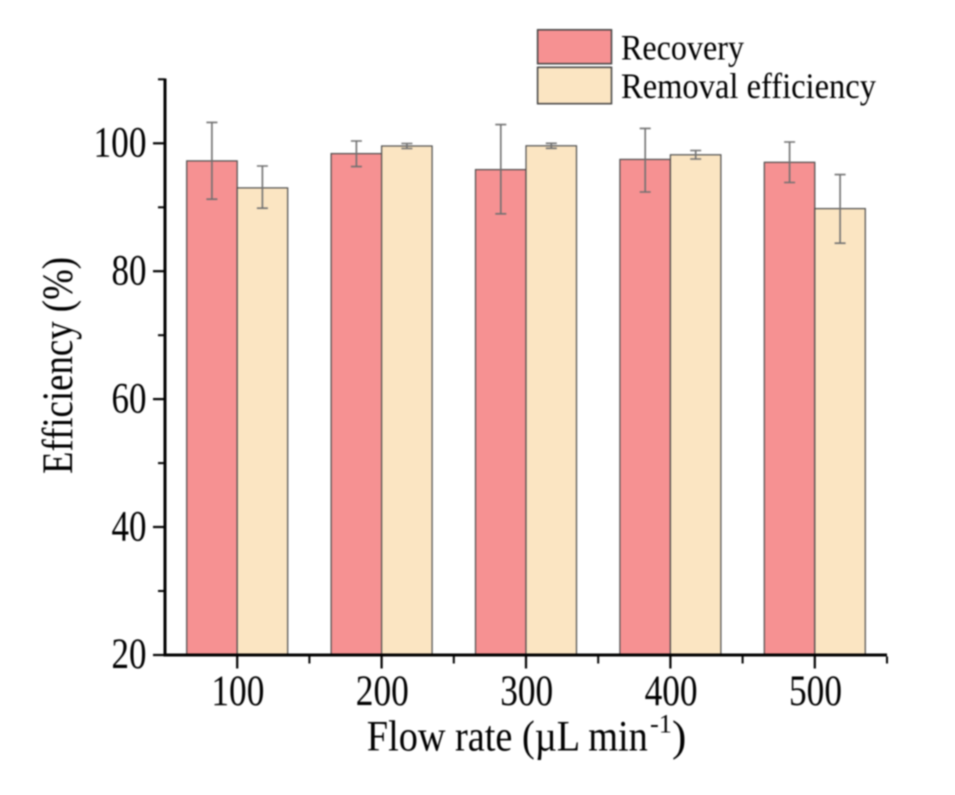  Describe the element at coordinates (526, 691) in the screenshot. I see `svg-text: 300` at that location.